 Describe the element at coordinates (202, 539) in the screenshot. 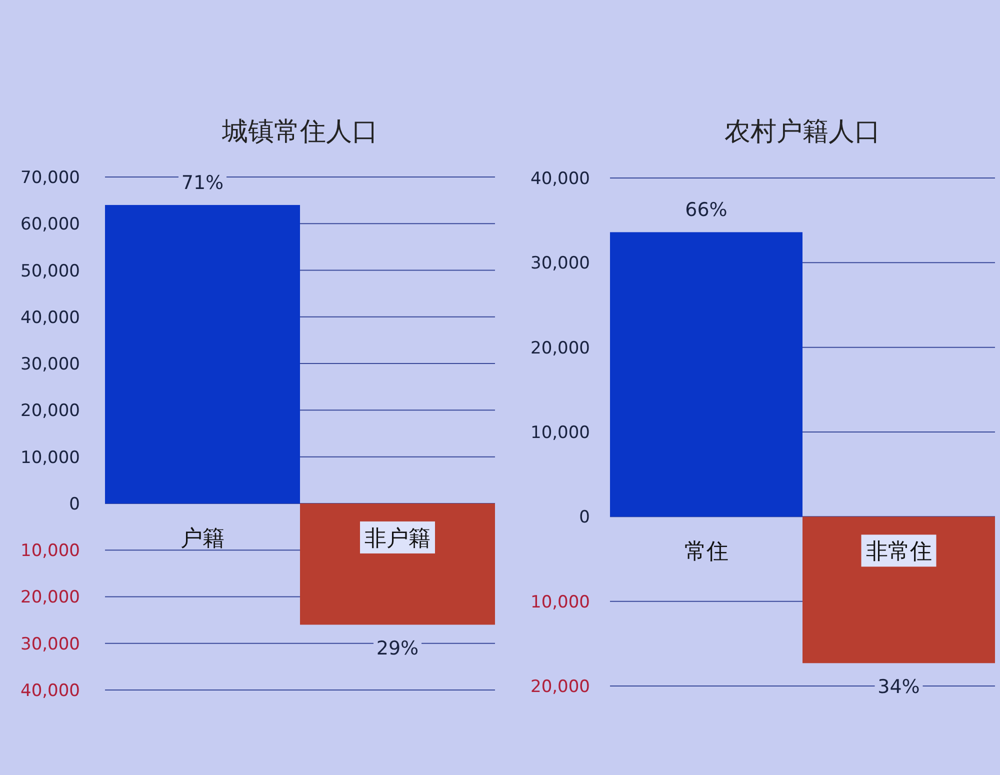

I see `x-tick-label: 户籍` at that location.